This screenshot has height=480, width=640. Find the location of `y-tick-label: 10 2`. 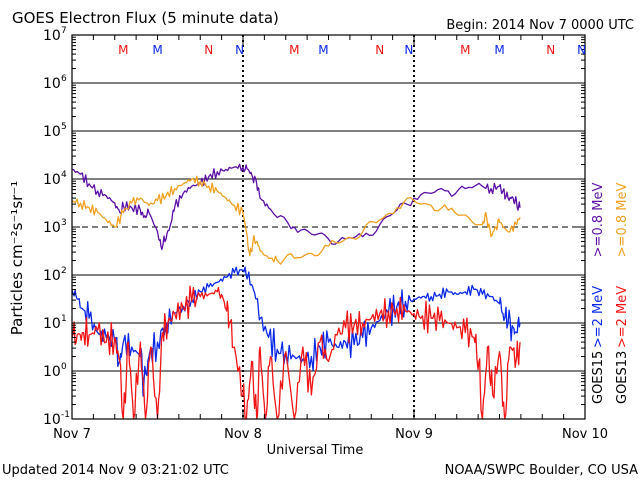

y-tick-label: 10 2 is located at coordinates (55, 275).